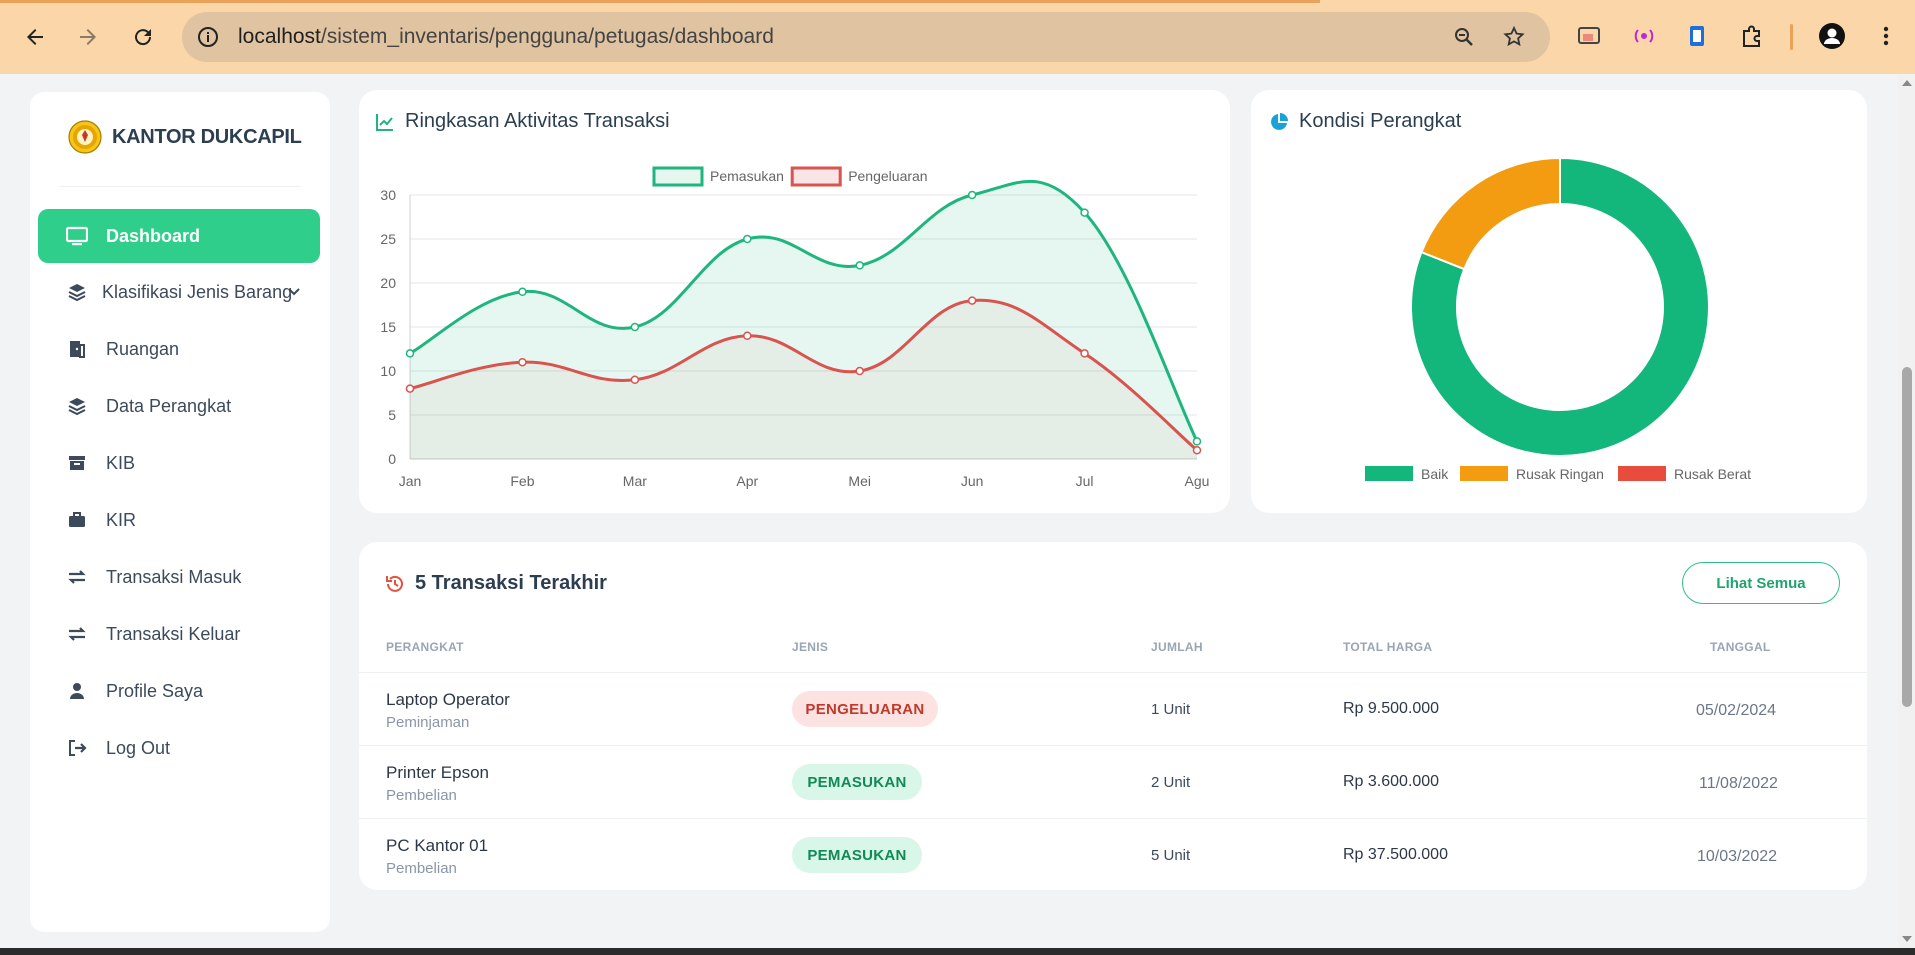 The height and width of the screenshot is (955, 1915). Describe the element at coordinates (537, 121) in the screenshot. I see `activity-card-title-text: Ringkasan Aktivitas Transaksi` at that location.